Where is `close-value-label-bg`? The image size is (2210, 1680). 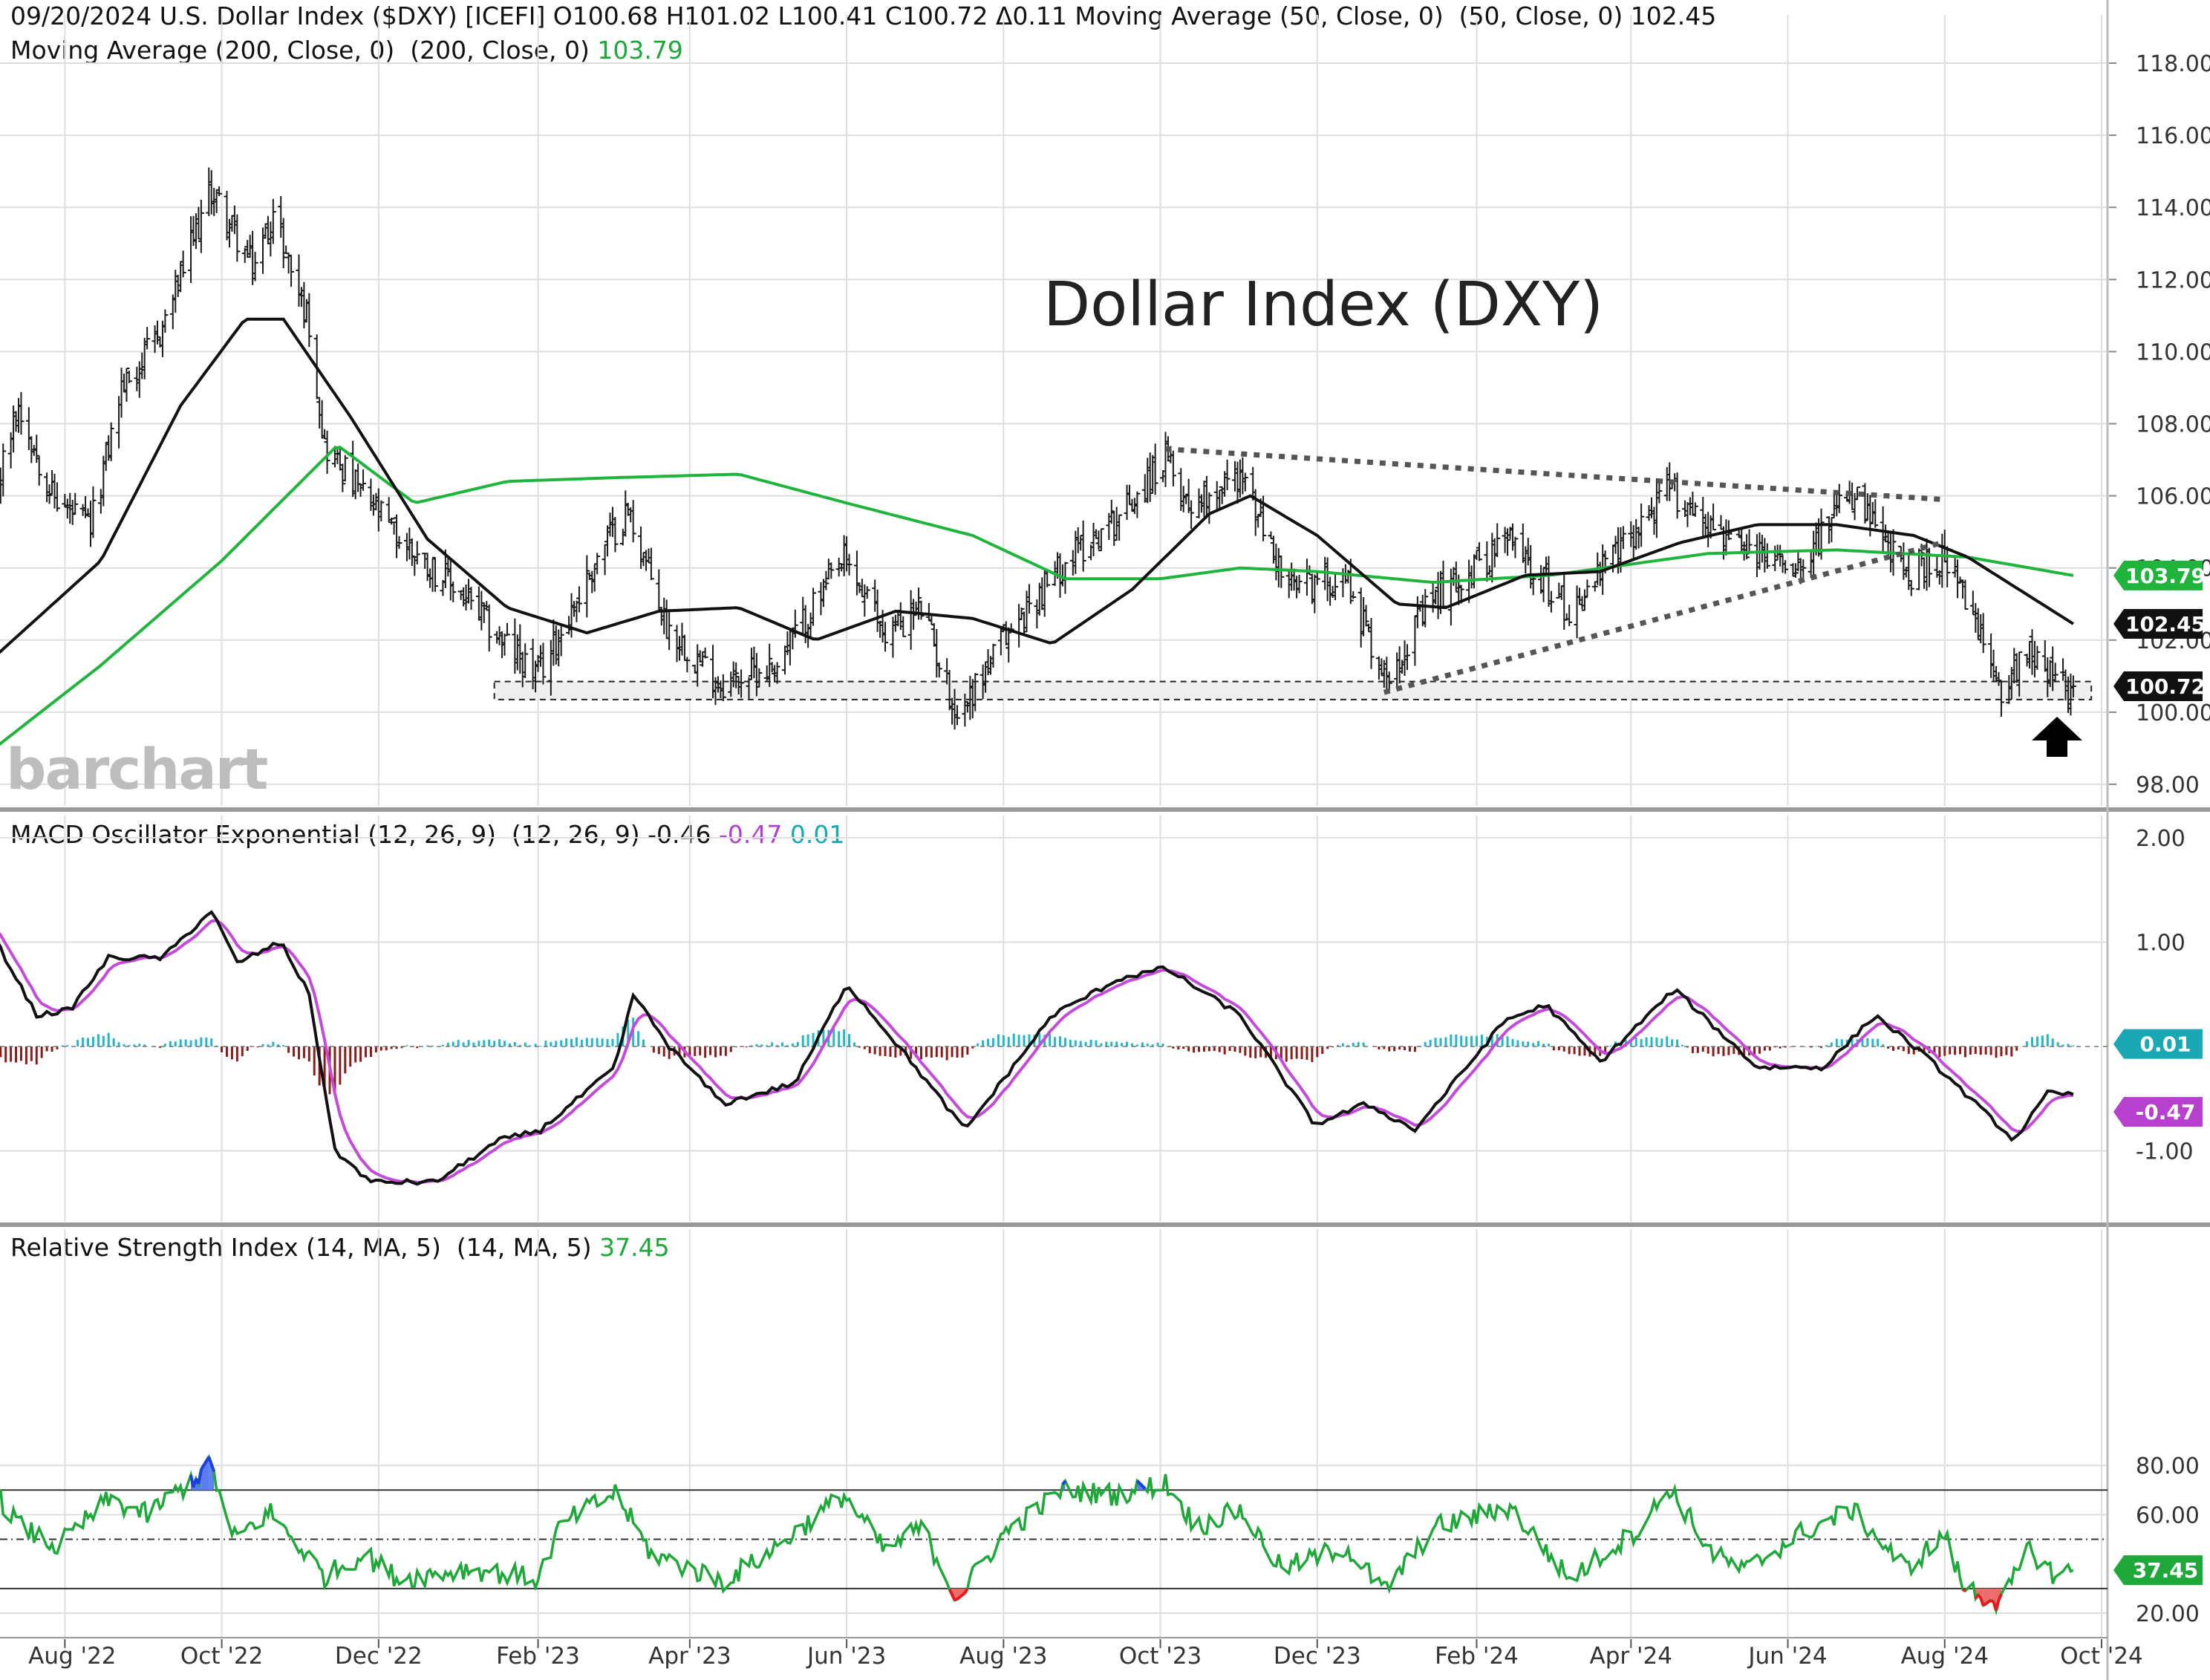
close-value-label-bg is located at coordinates (2158, 686).